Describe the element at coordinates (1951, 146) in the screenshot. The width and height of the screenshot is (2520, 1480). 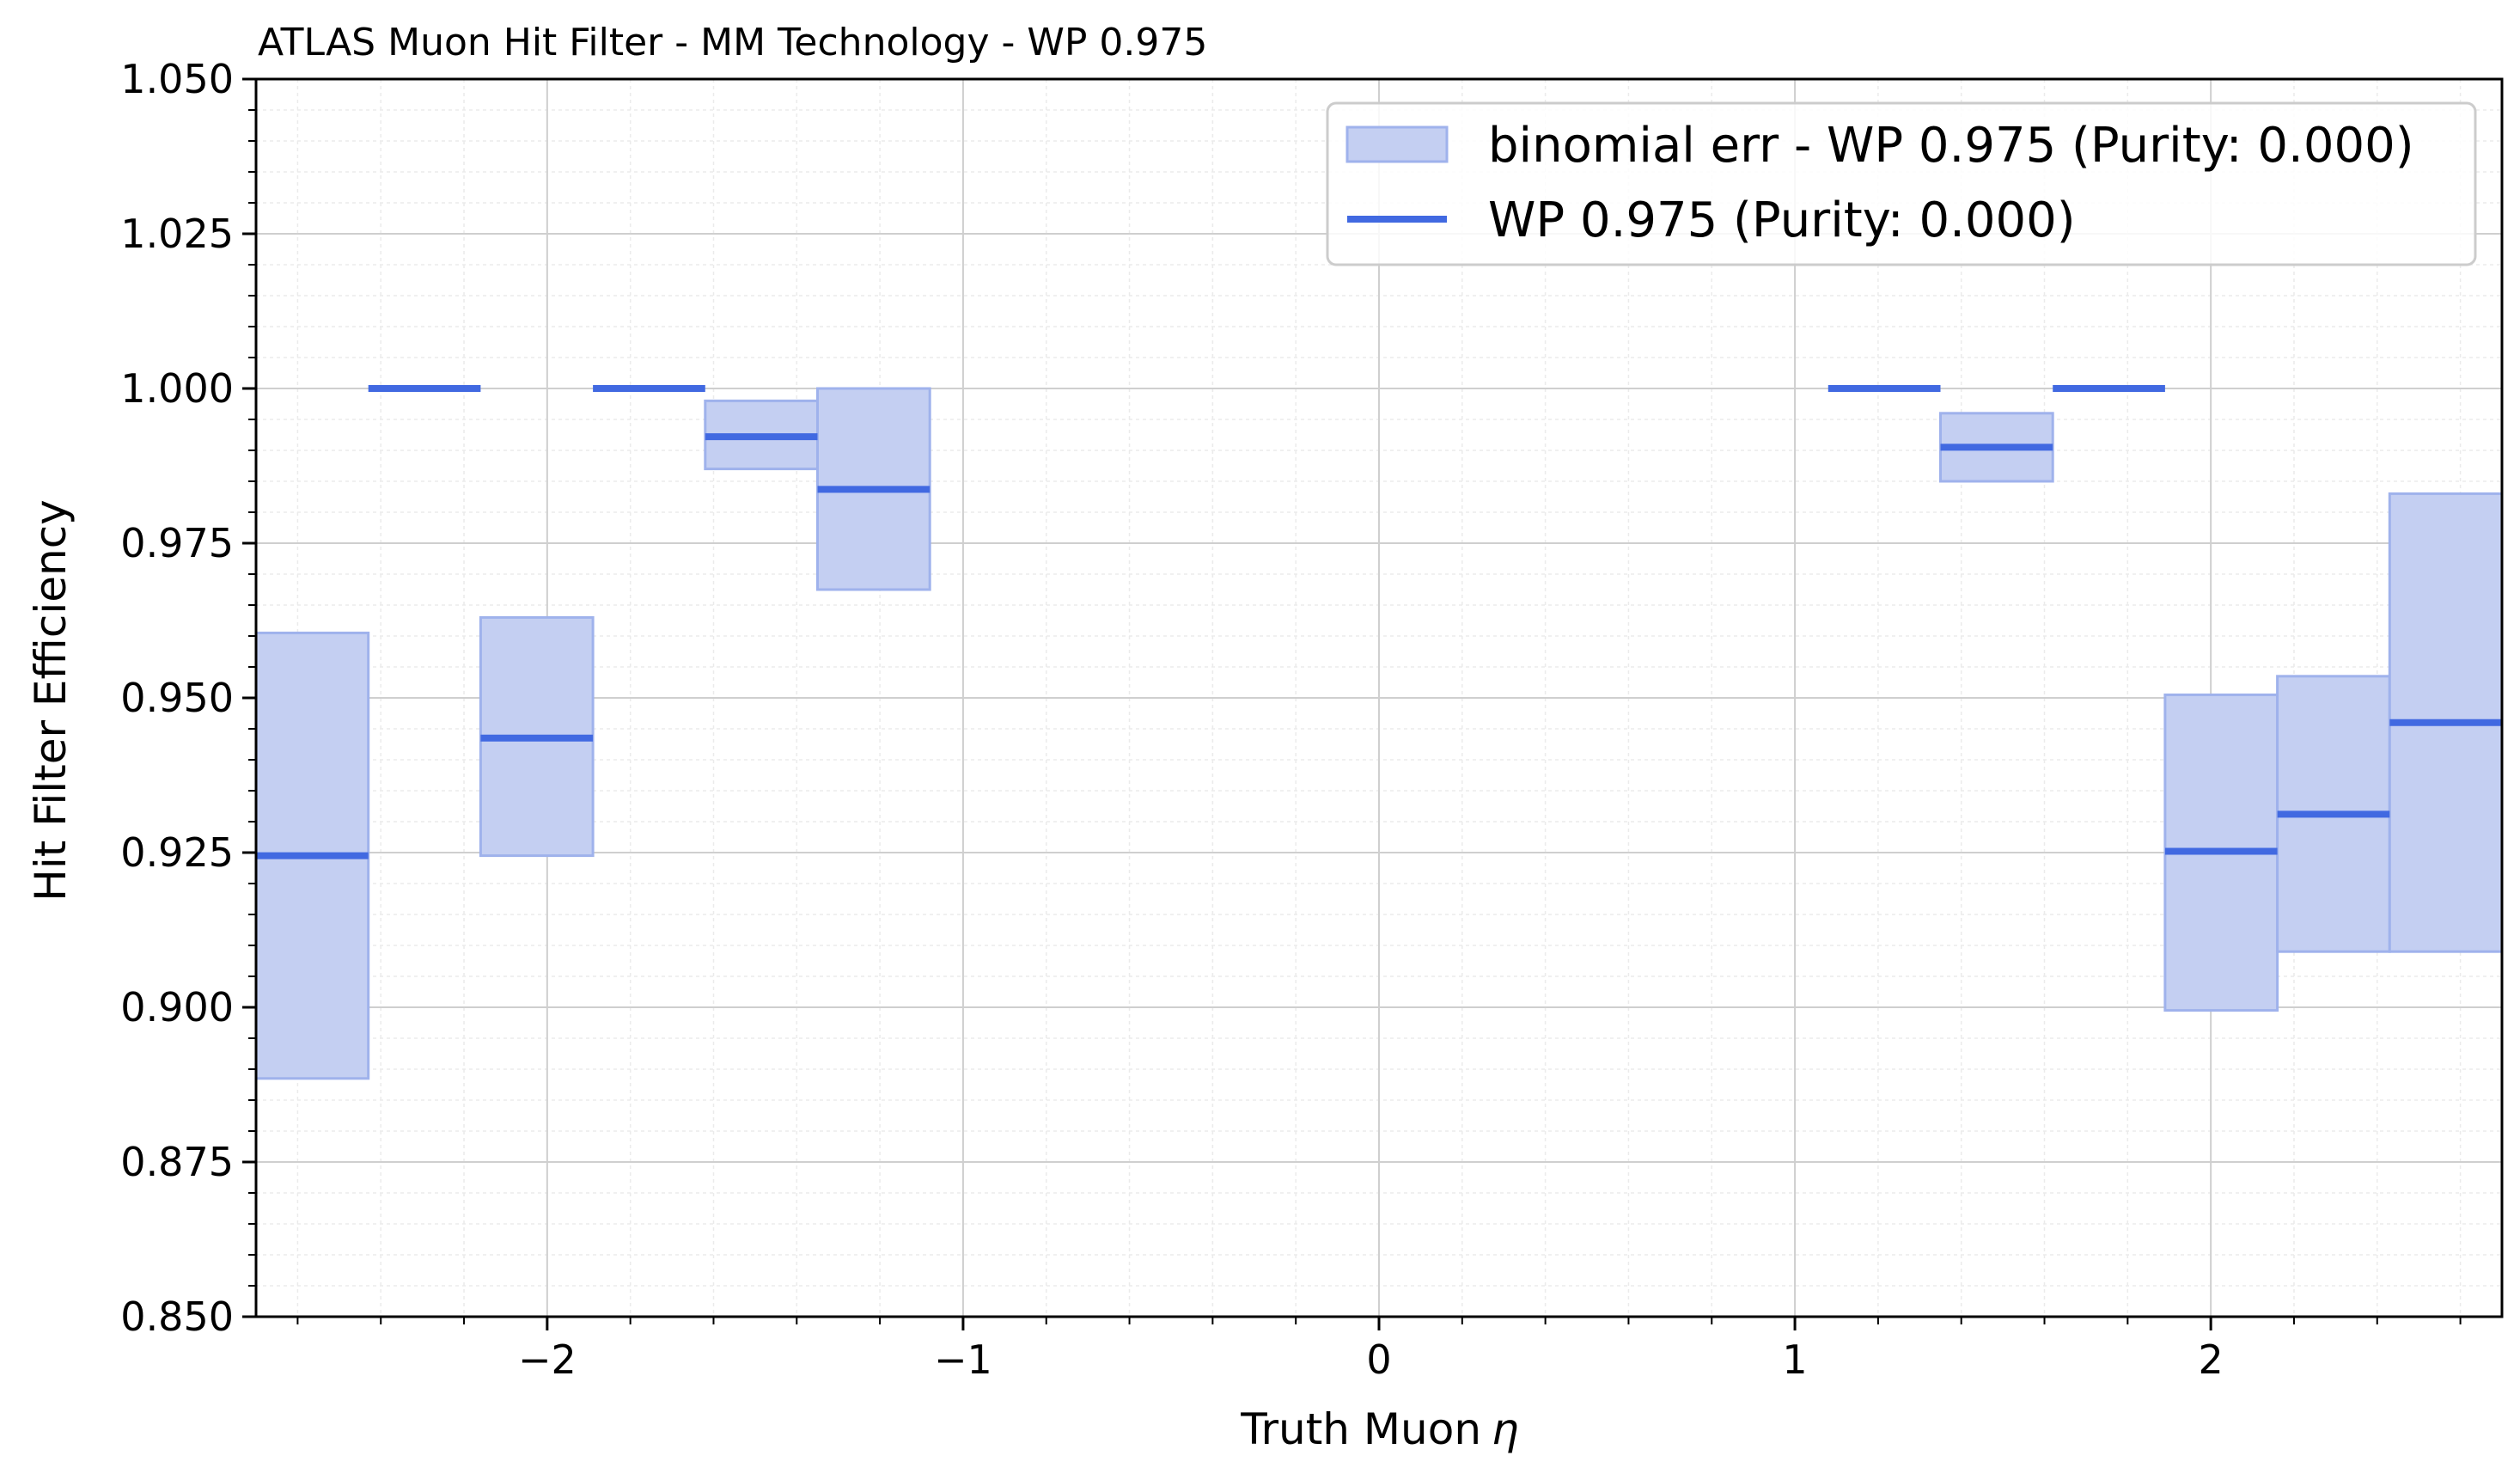
I see `legend-label-band: binomial err - WP 0.975 (Purity: 0.000)` at that location.